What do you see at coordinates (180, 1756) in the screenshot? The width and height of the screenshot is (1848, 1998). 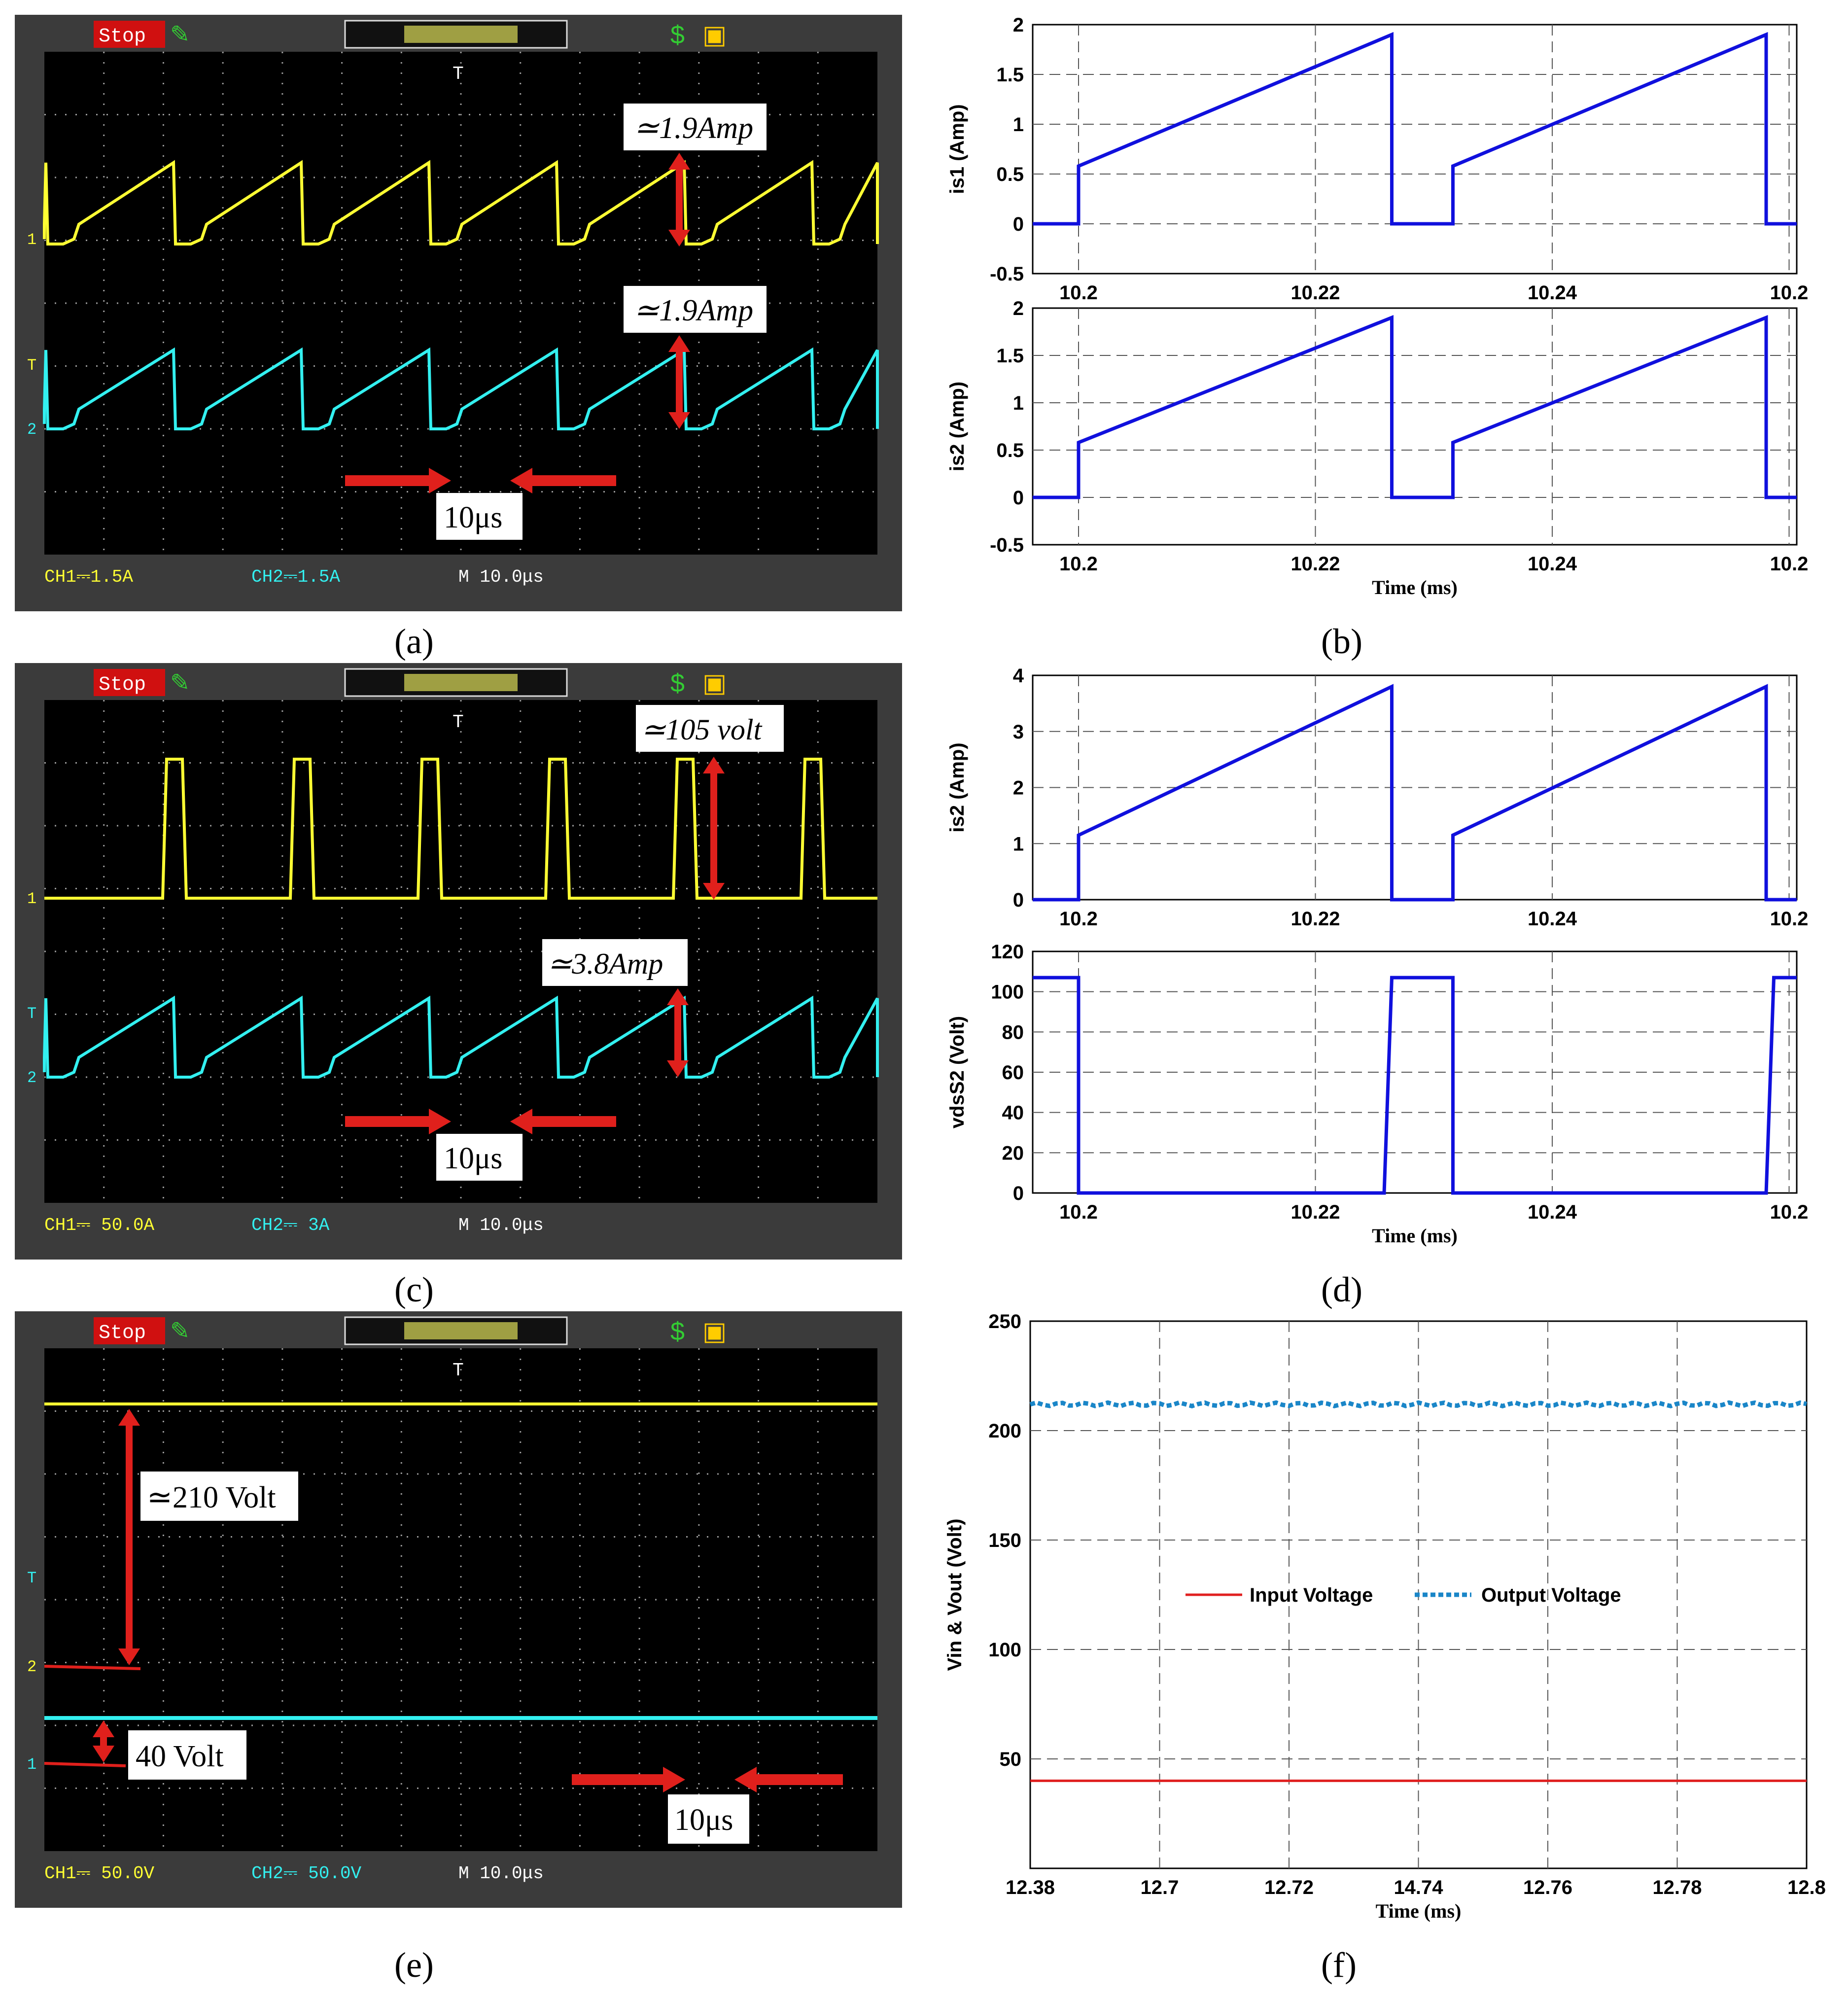 I see `annotation-e2: 40 Volt` at bounding box center [180, 1756].